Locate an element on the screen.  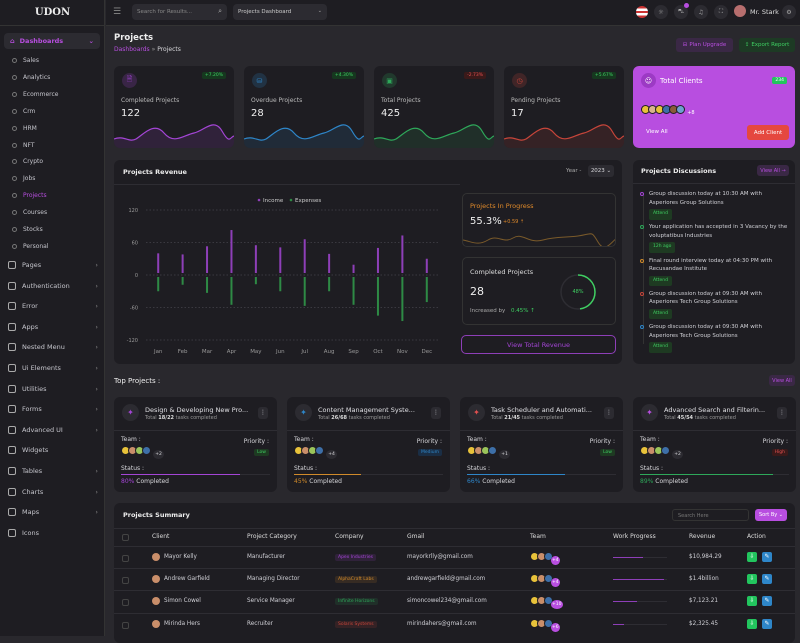
legend-marker is located at coordinates (259, 200).